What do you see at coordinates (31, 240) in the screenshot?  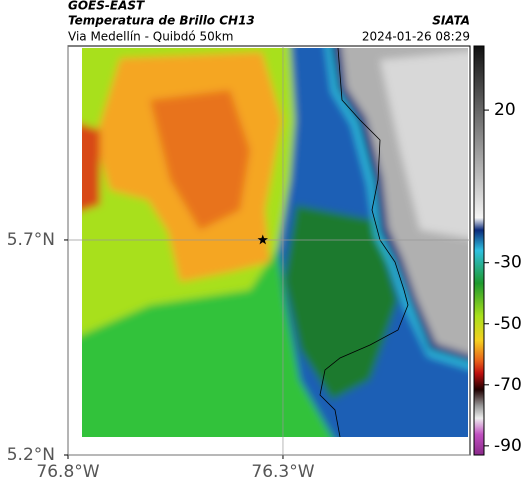 I see `y-tick-label: 5.7°N` at bounding box center [31, 240].